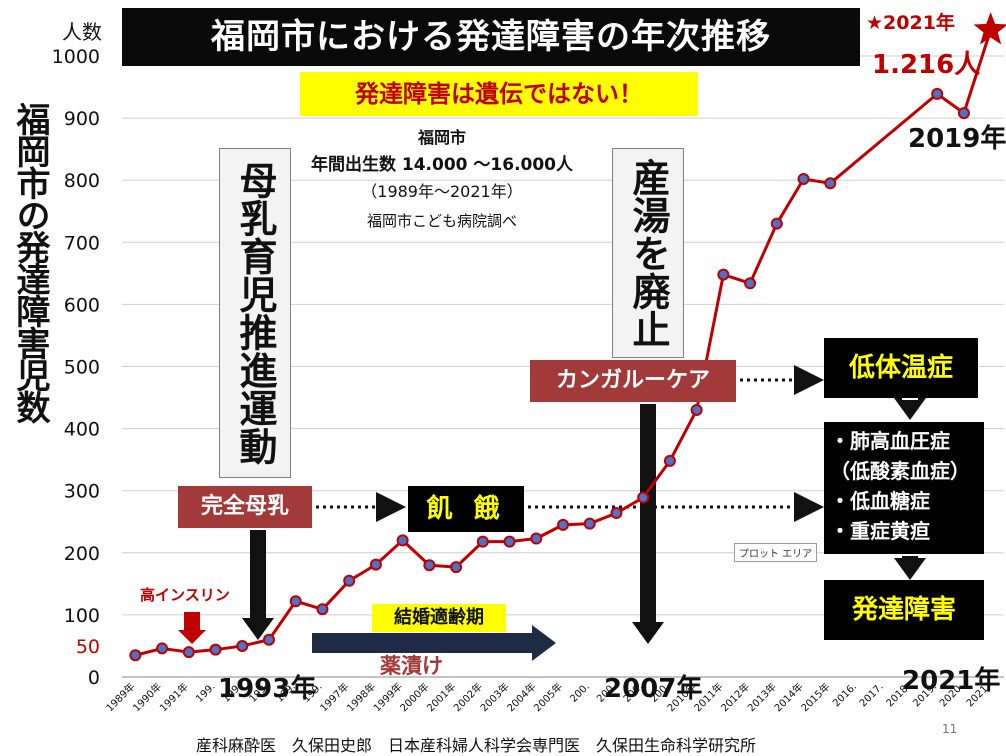 The width and height of the screenshot is (1006, 756). What do you see at coordinates (494, 697) in the screenshot?
I see `x-tick-label: 2003年` at bounding box center [494, 697].